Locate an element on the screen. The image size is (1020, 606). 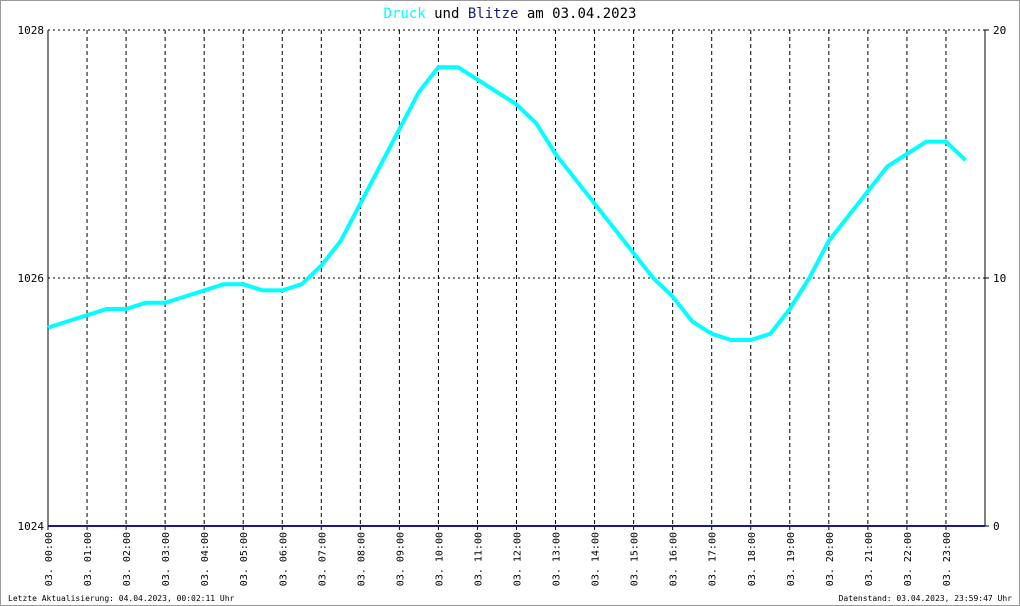
x-tick-label: 03. 18:00 is located at coordinates (752, 559).